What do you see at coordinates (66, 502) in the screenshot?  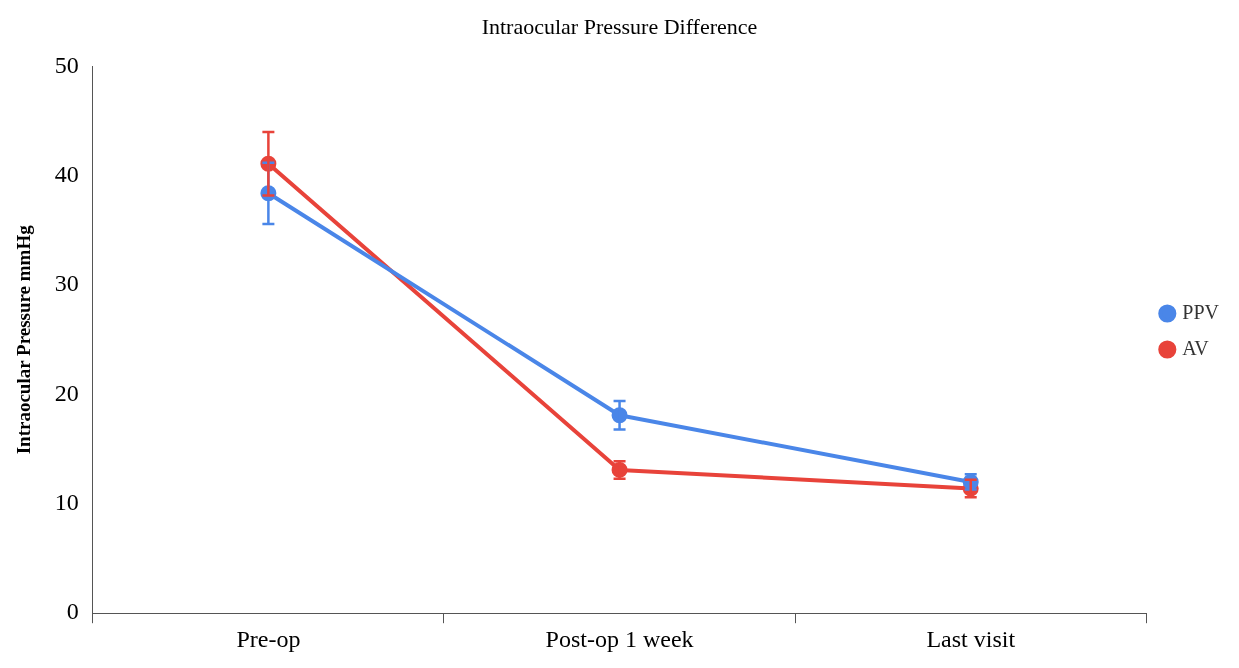 I see `y-tick-label: 10` at bounding box center [66, 502].